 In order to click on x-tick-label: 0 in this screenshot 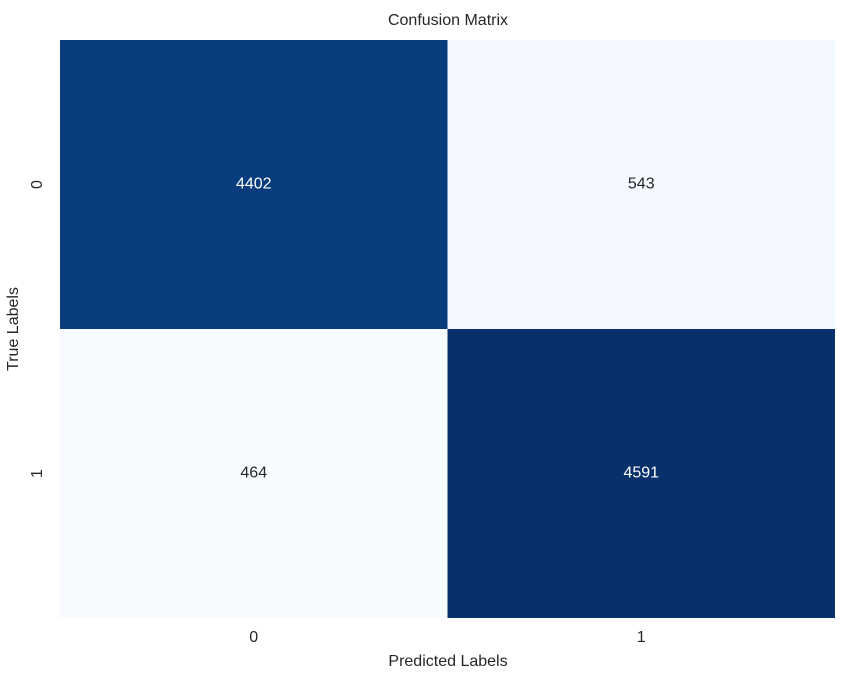, I will do `click(253, 637)`.